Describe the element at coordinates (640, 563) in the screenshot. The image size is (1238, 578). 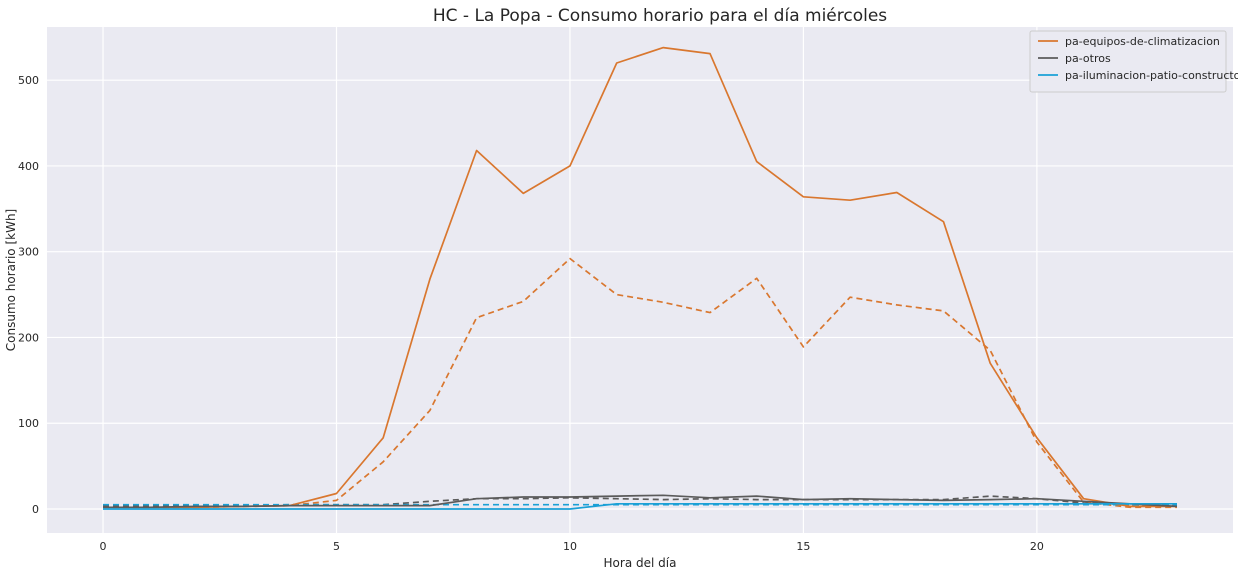
I see `x-axis-label: Hora del día` at that location.